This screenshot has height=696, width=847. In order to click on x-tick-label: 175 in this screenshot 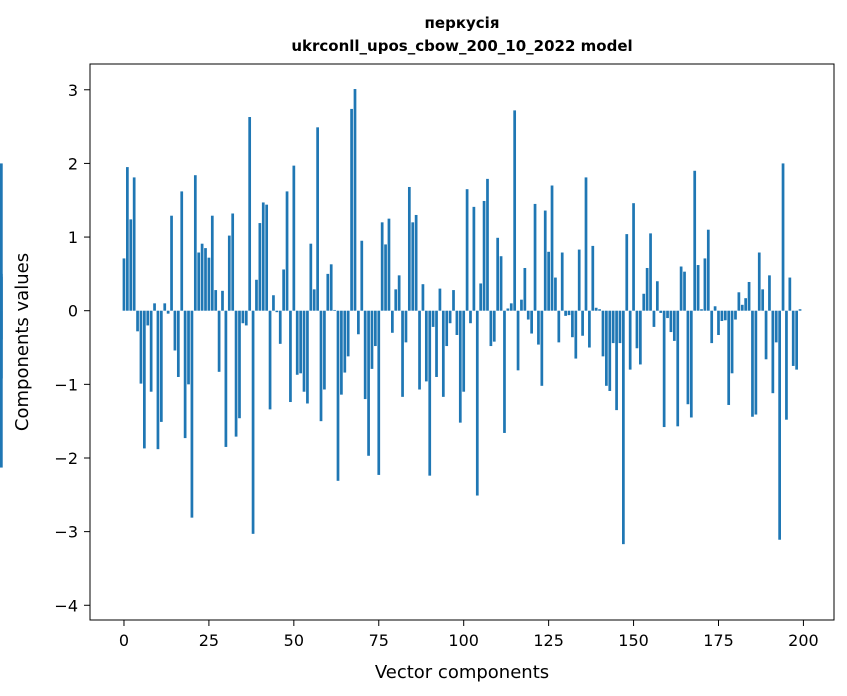, I will do `click(718, 640)`.